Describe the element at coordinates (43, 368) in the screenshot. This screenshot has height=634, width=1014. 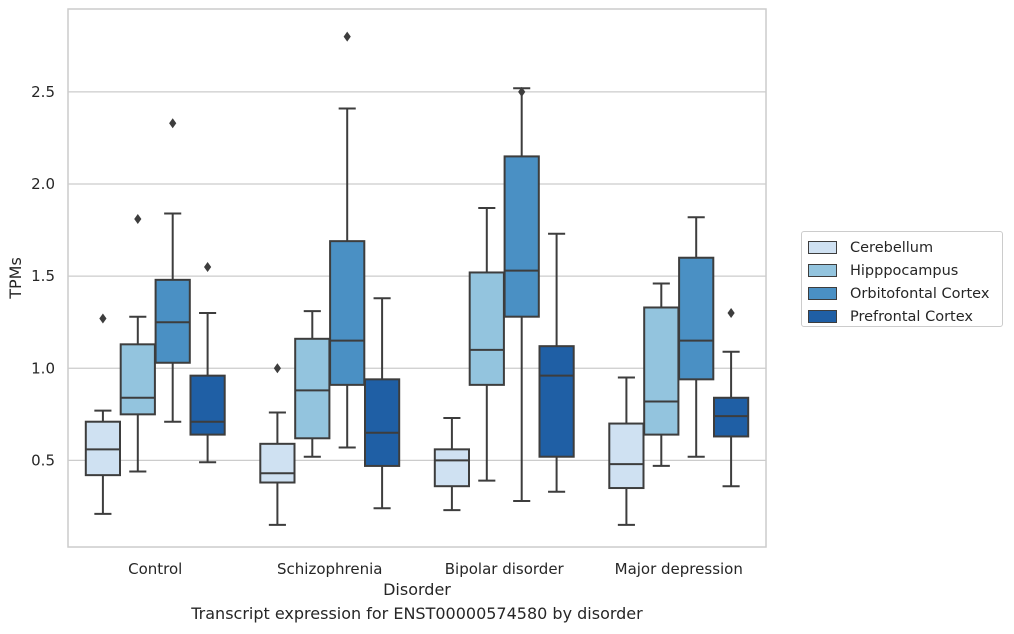
I see `y-tick-label: 1.0` at that location.